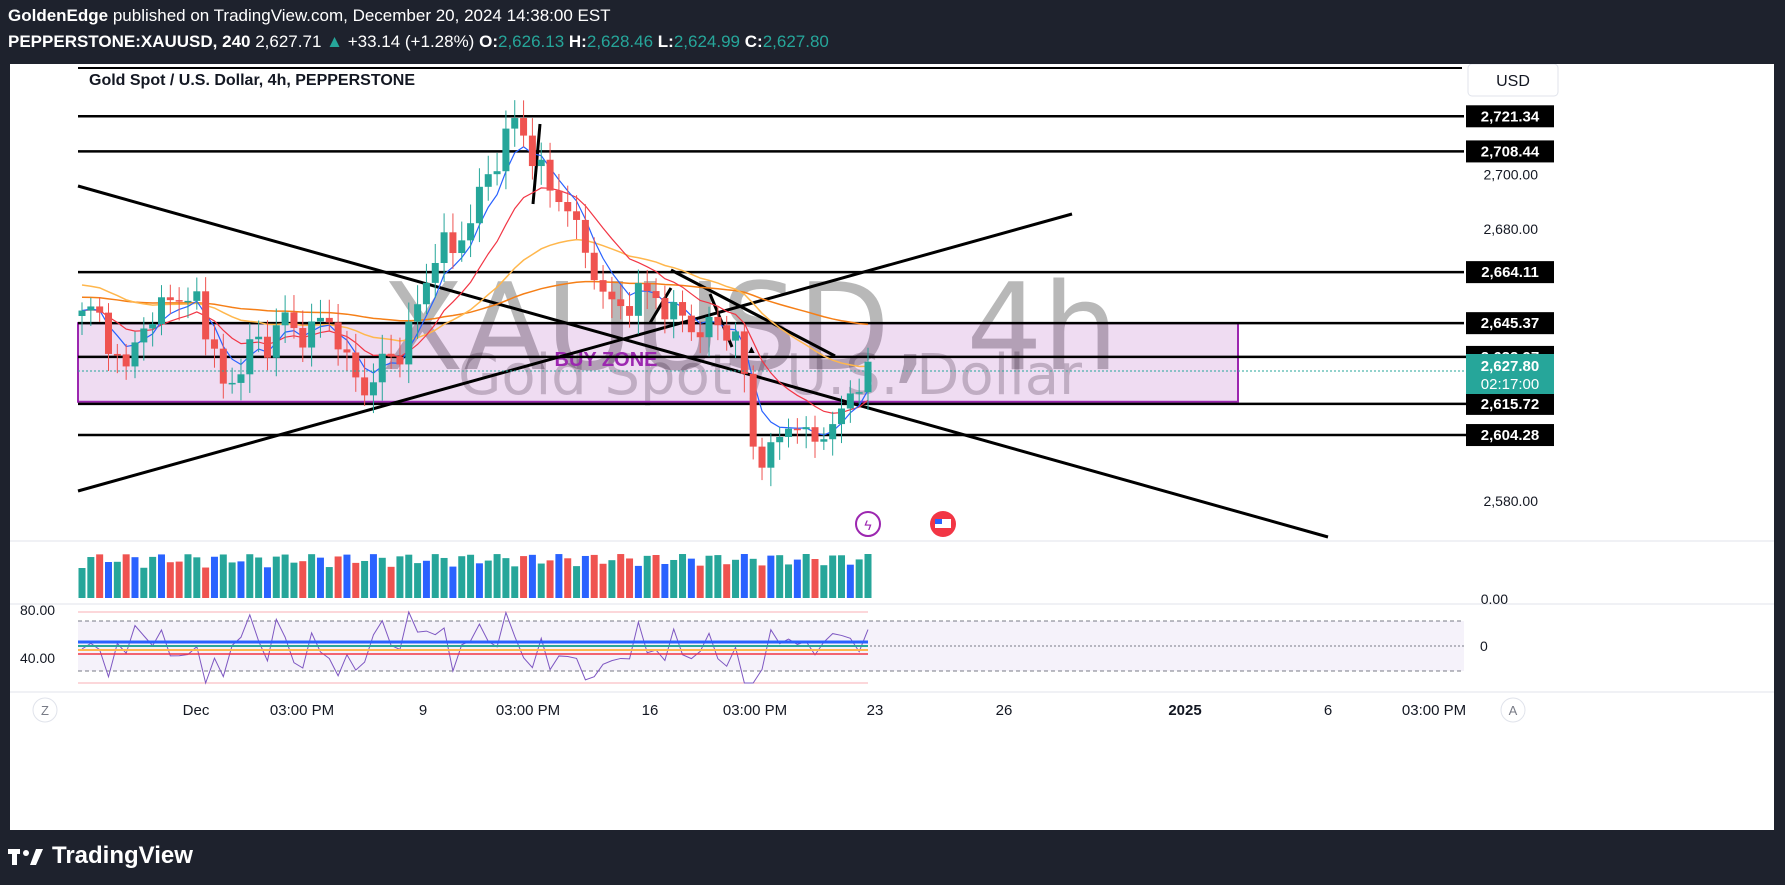 The image size is (1785, 885). I want to click on flag-line, so click(660, 305).